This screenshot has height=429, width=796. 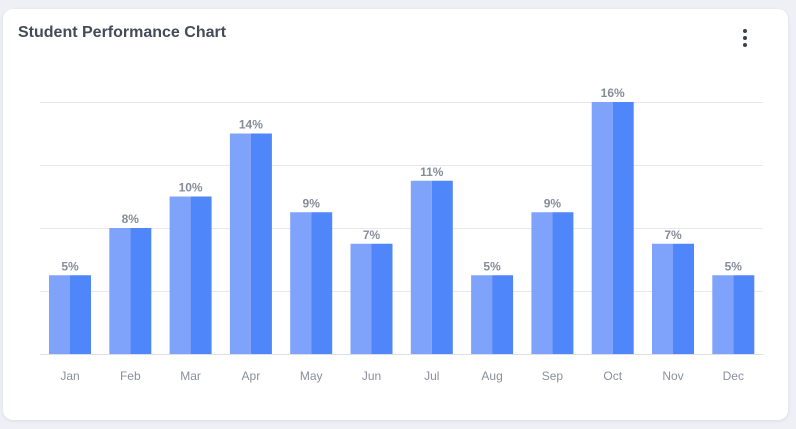 What do you see at coordinates (69, 376) in the screenshot?
I see `x-tick-label: Jan` at bounding box center [69, 376].